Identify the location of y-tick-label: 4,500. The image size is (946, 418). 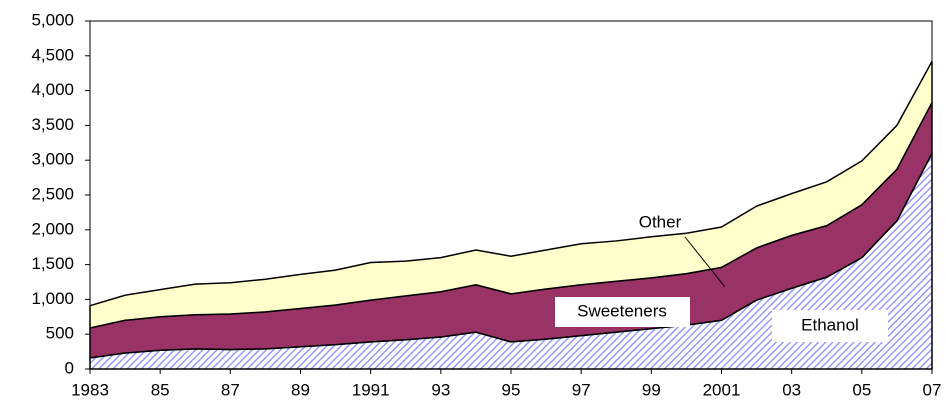
(52, 54).